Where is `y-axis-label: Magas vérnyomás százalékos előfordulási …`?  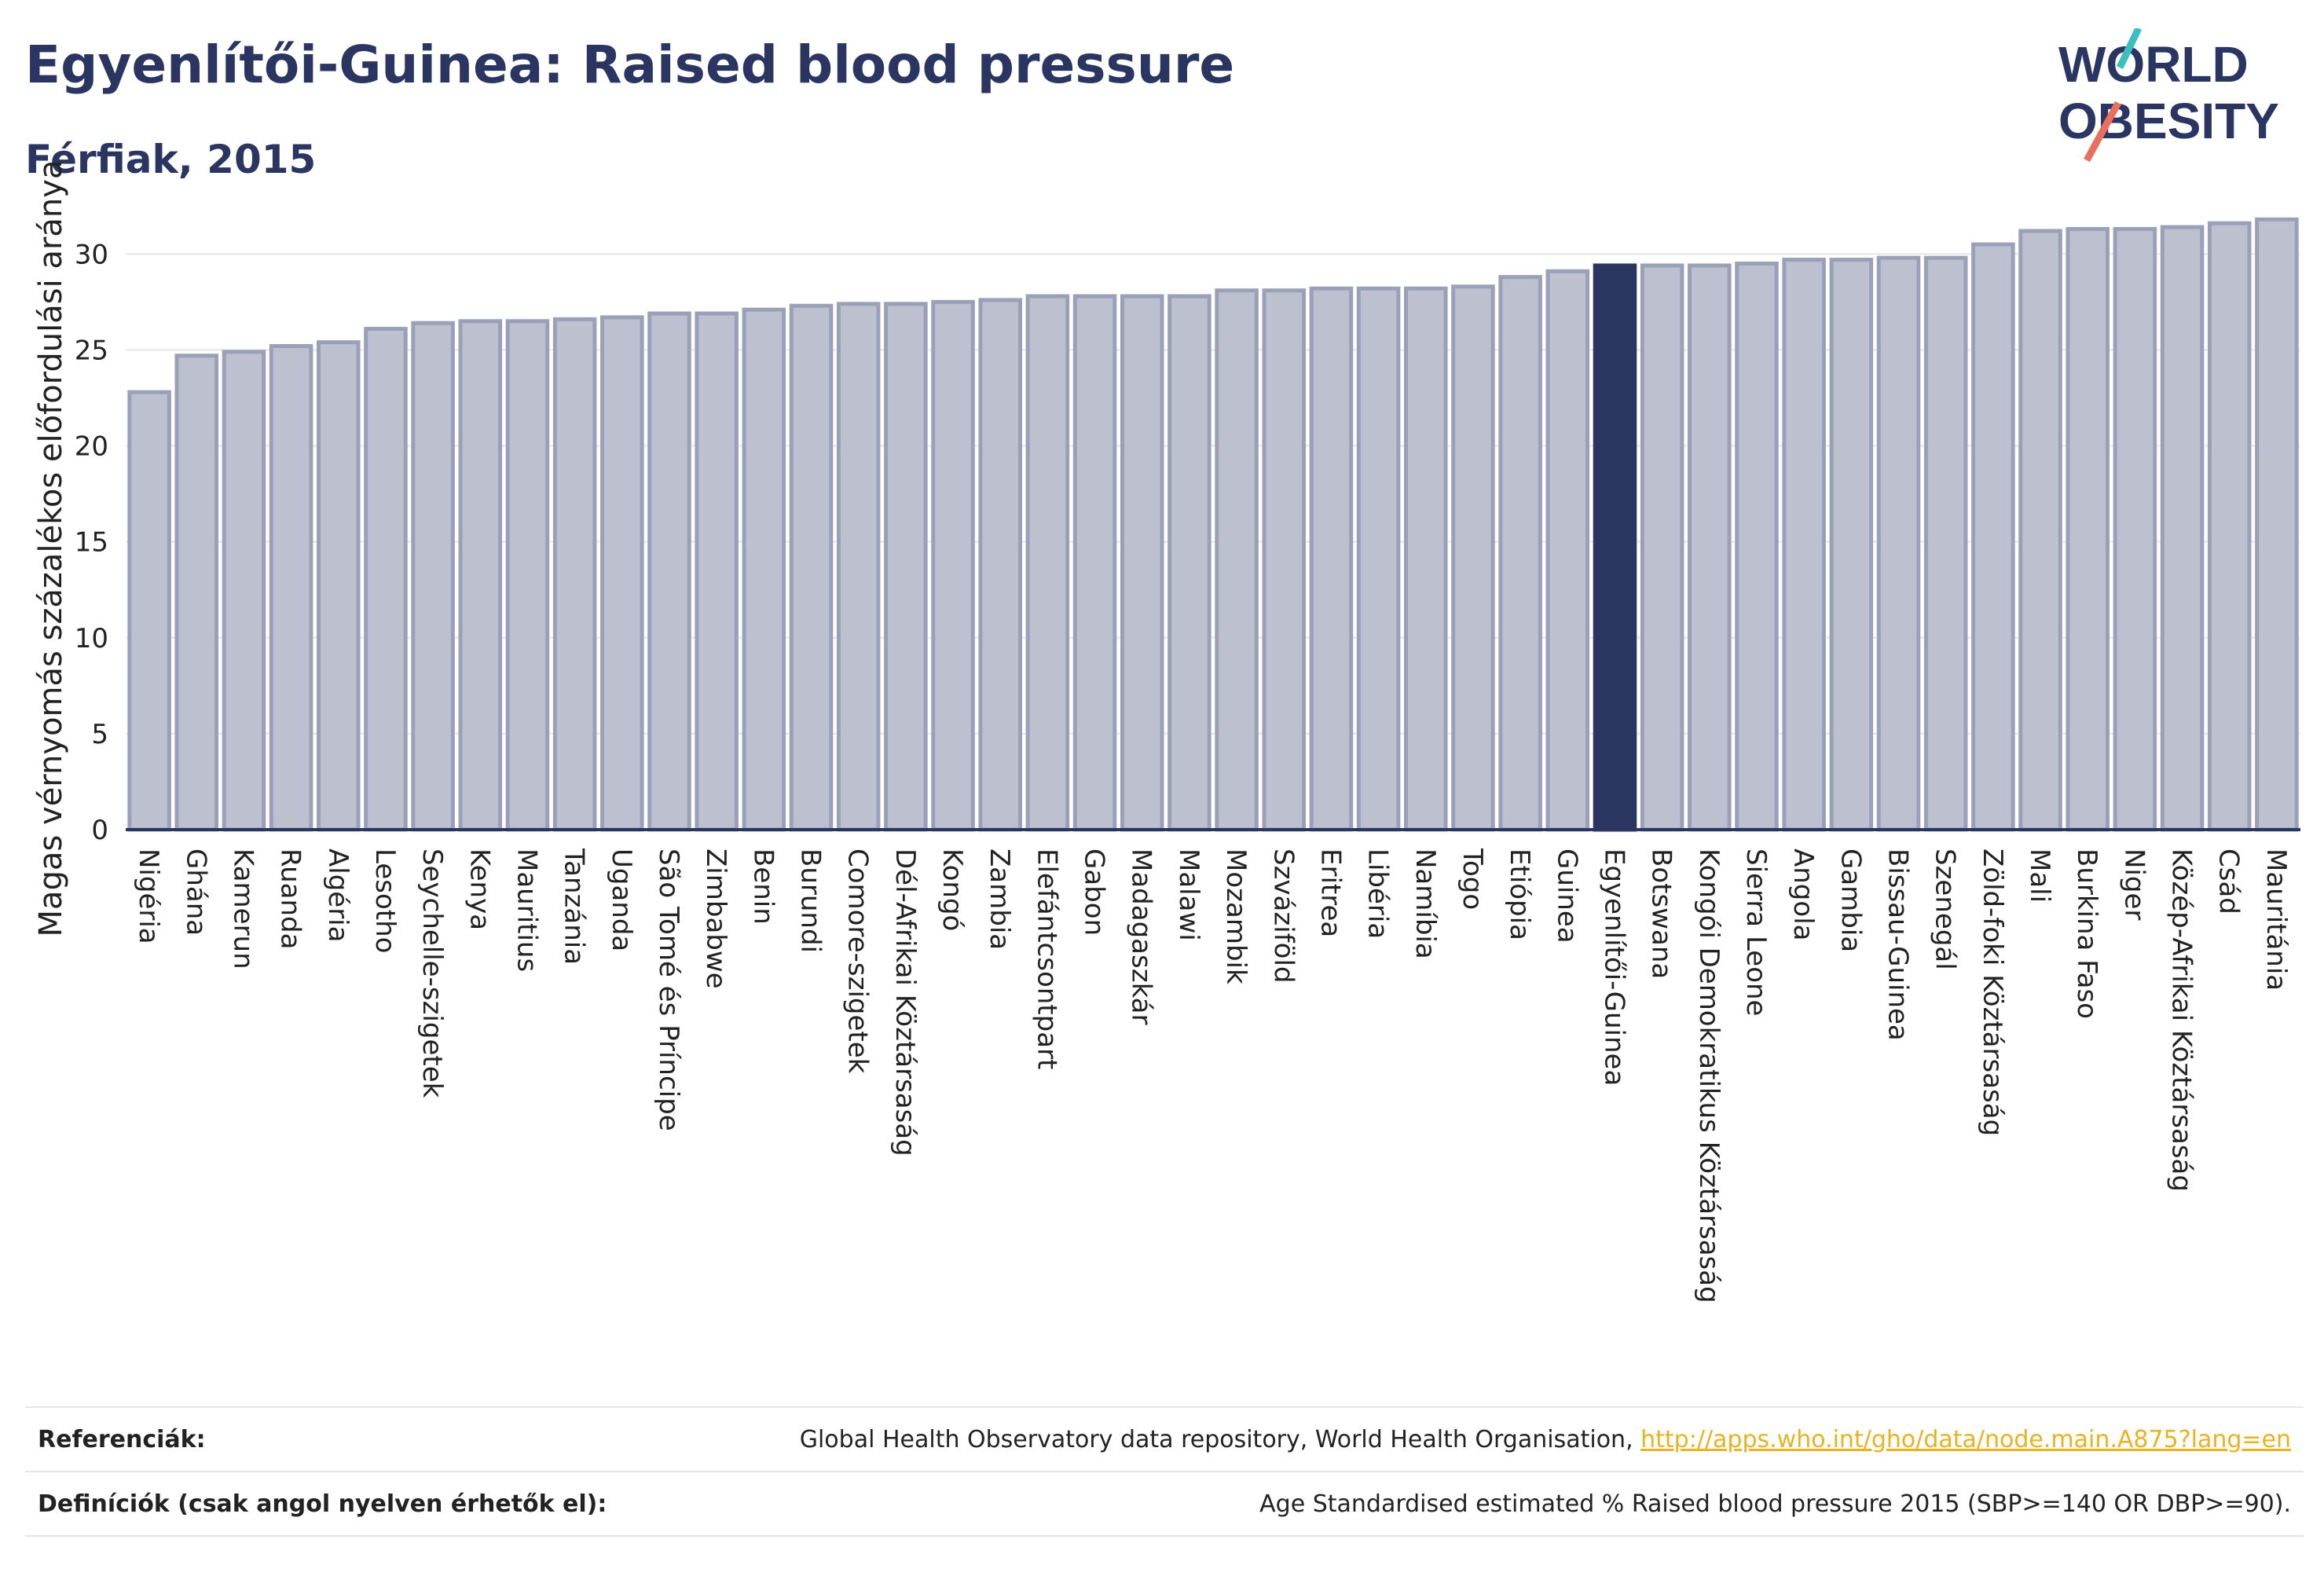
y-axis-label: Magas vérnyomás százalékos előfordulási … is located at coordinates (51, 548).